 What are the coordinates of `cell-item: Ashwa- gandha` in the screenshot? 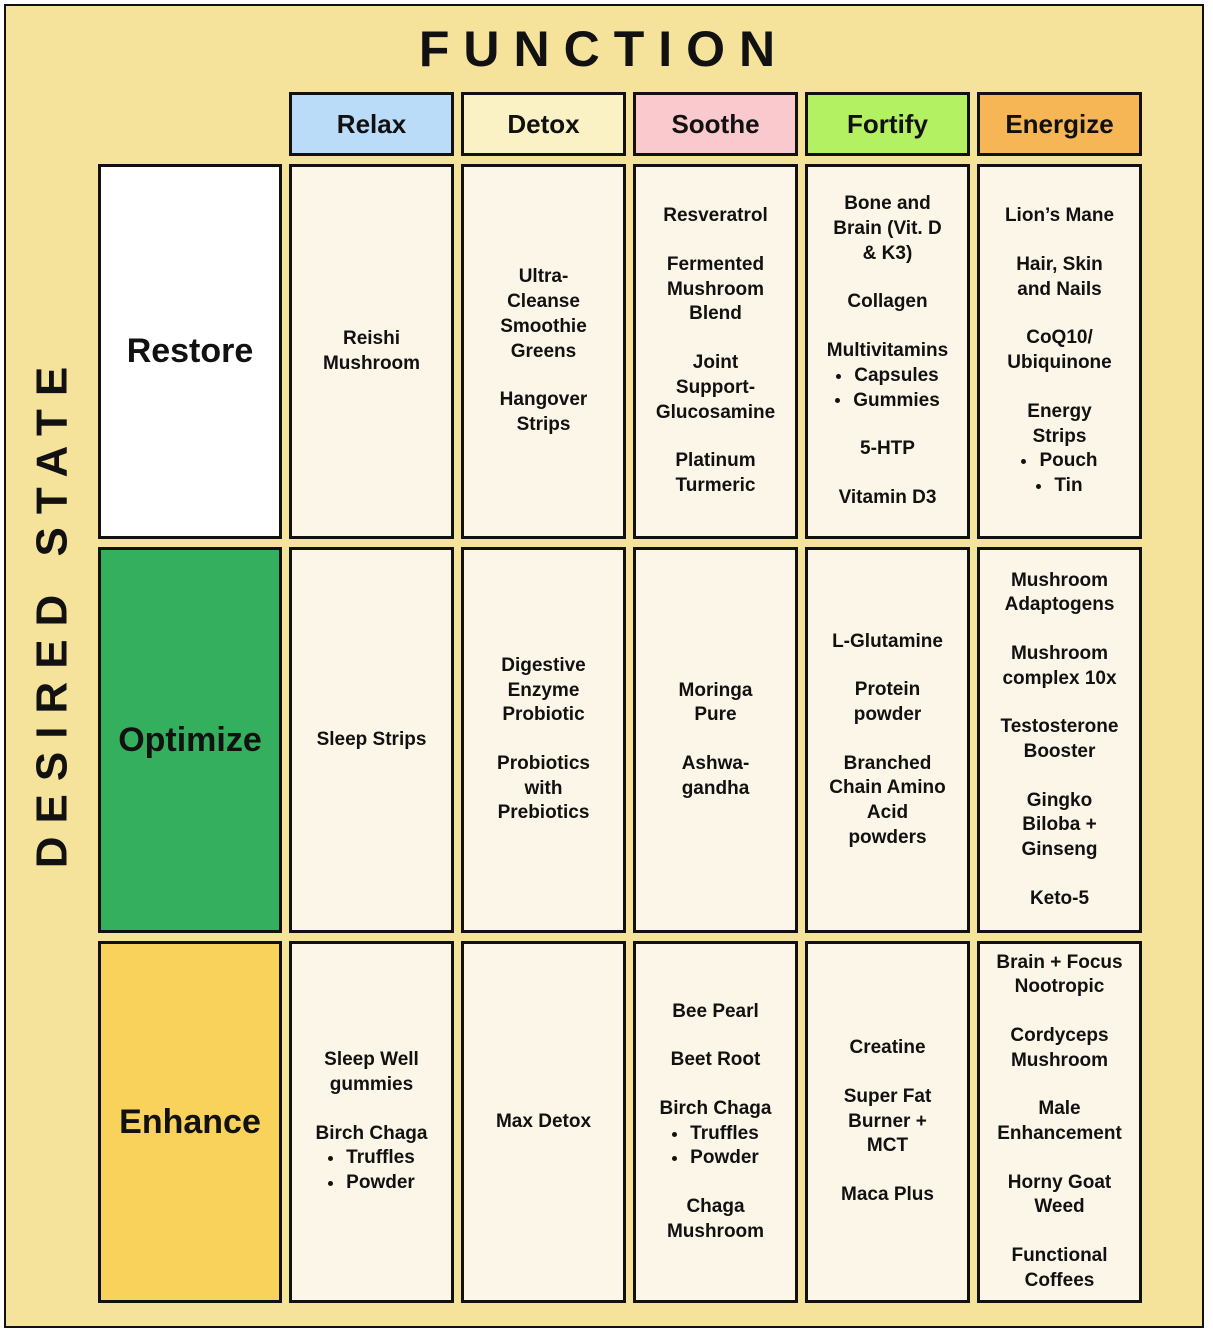 It's located at (715, 776).